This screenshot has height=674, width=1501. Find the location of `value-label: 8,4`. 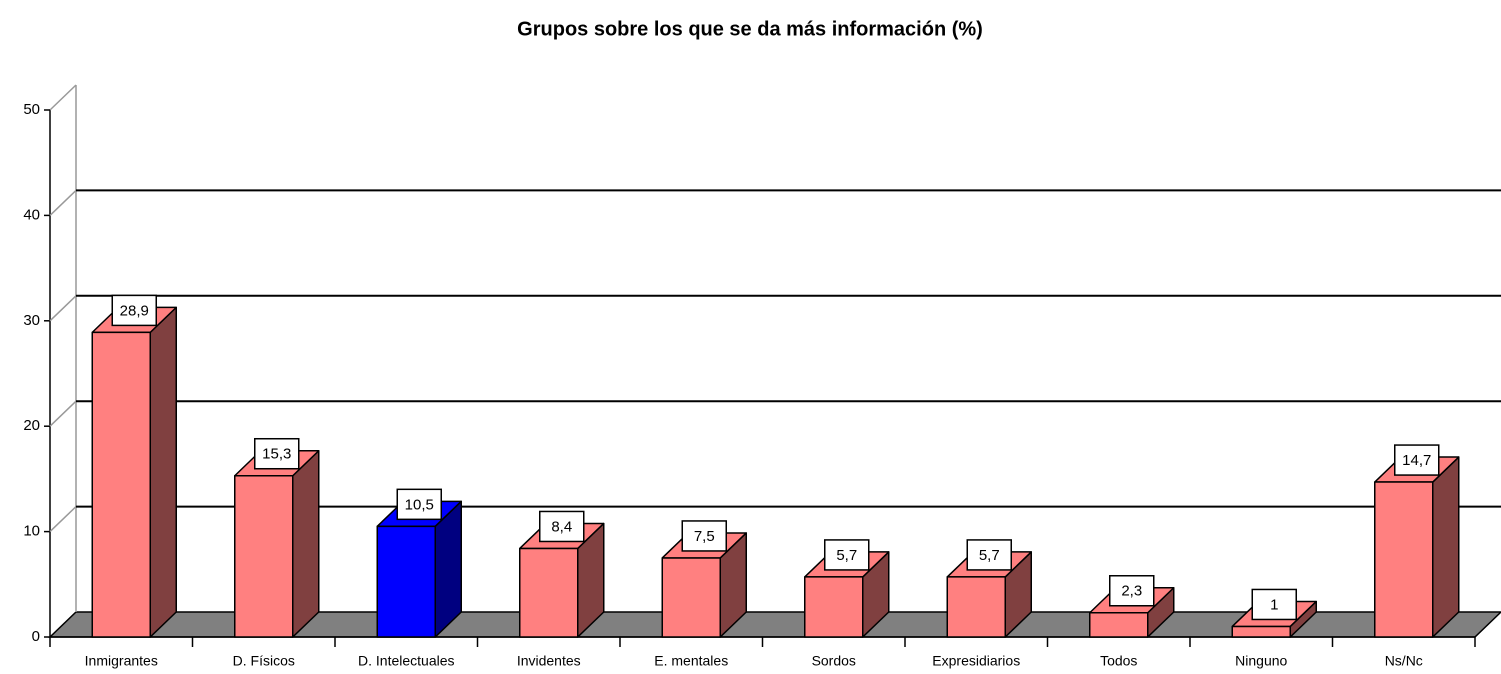

value-label: 8,4 is located at coordinates (561, 526).